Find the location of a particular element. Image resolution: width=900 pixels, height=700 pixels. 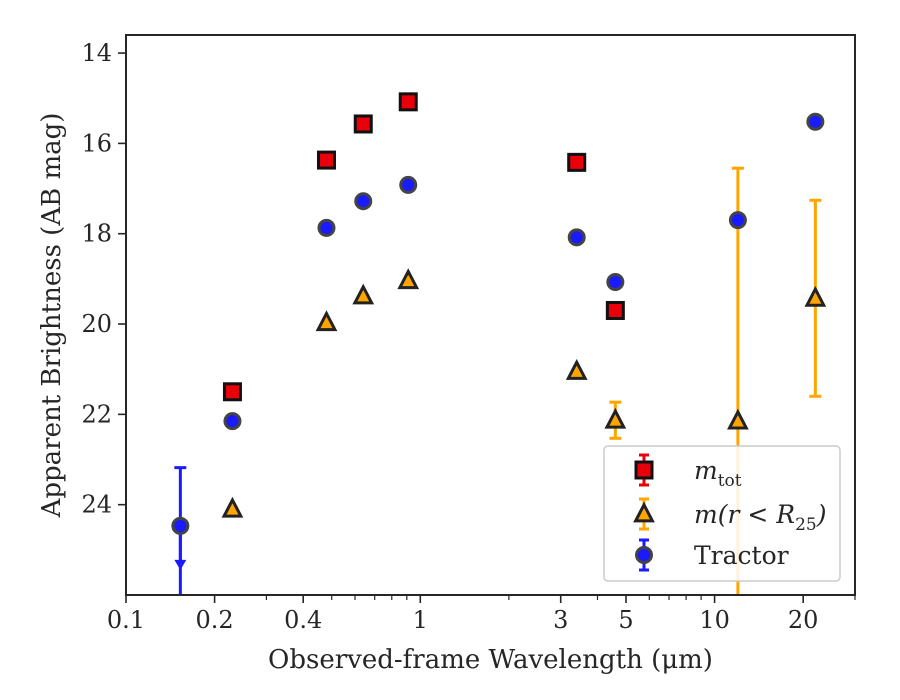

legend-entry: Tractor is located at coordinates (712, 555).